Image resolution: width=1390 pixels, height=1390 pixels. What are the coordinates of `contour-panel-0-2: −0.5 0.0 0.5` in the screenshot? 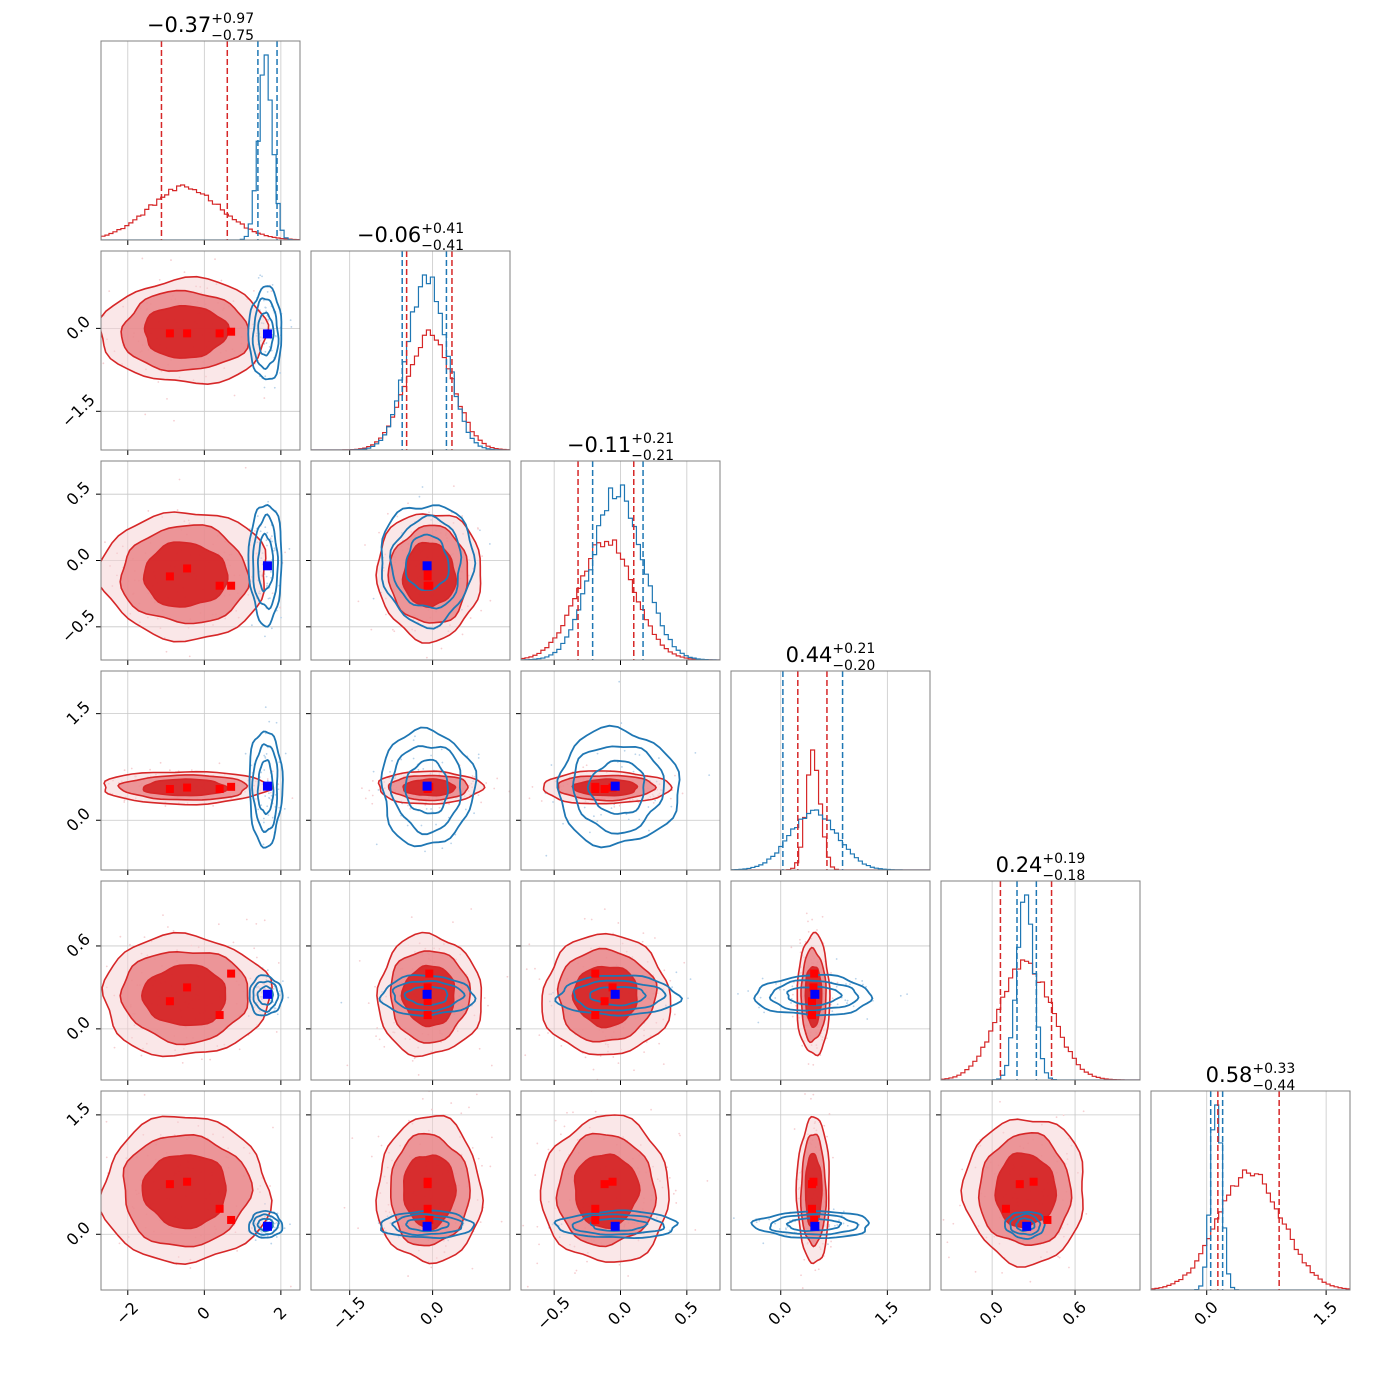 It's located at (179, 562).